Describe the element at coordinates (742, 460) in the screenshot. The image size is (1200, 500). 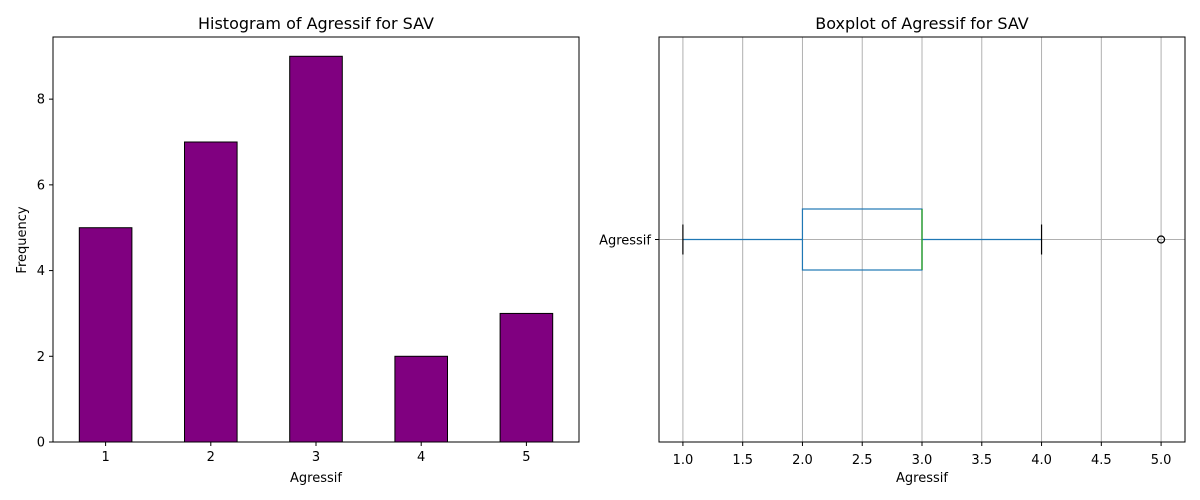
I see `boxplot-x-tick-label: 1.5` at that location.